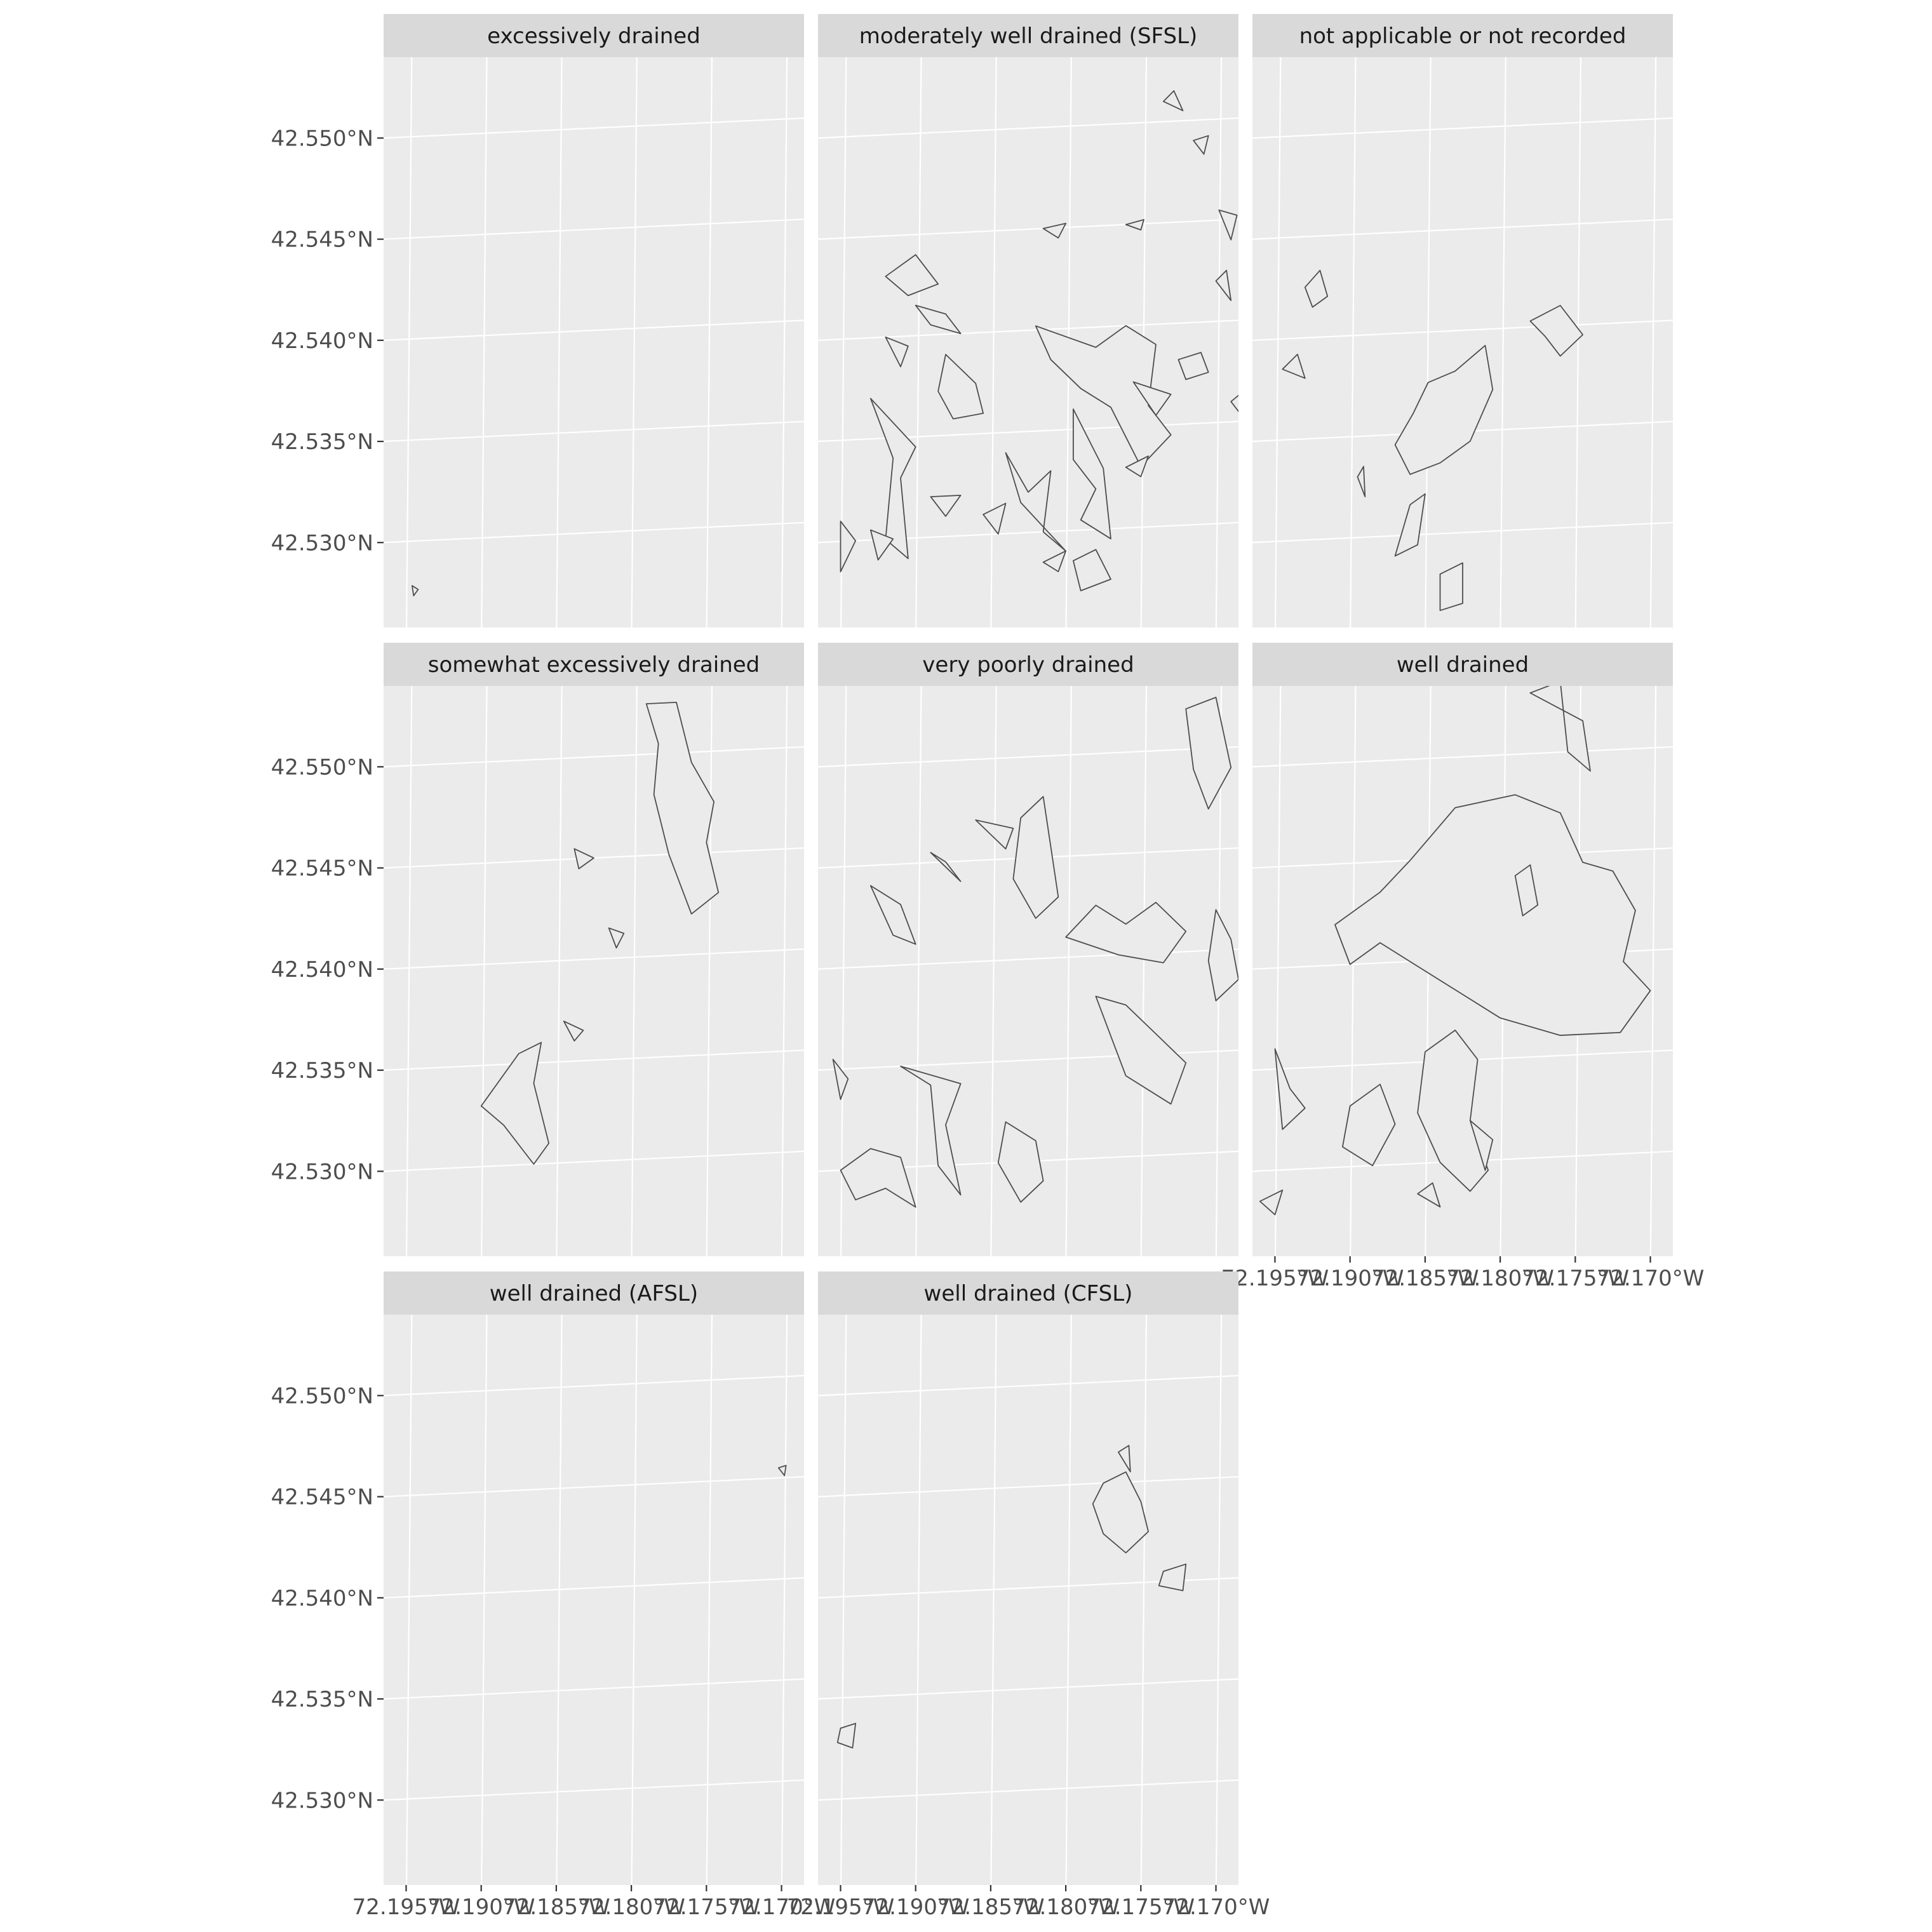  Describe the element at coordinates (1028, 36) in the screenshot. I see `facet-label: moderately well drained (SFSL)` at that location.